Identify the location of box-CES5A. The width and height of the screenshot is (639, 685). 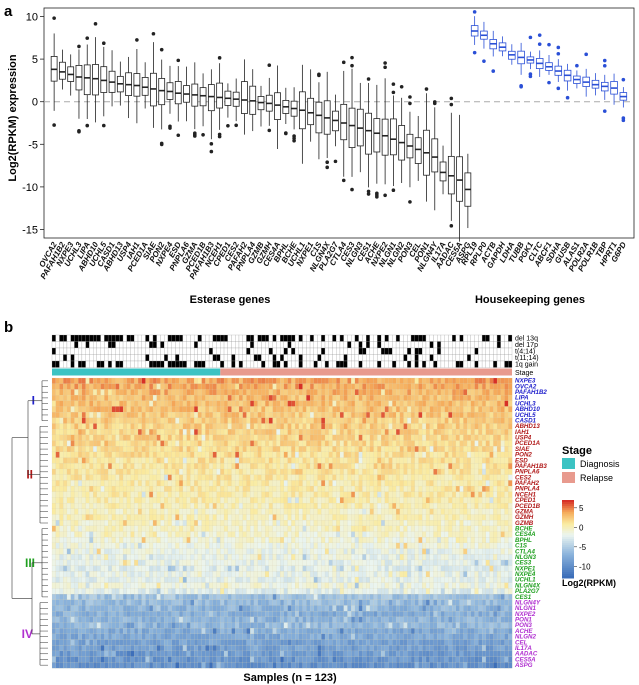
(459, 178).